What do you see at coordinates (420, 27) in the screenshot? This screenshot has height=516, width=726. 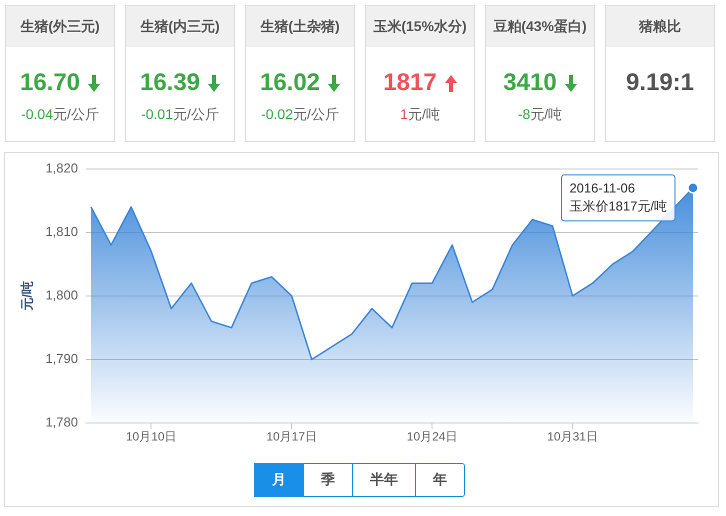 I see `text: 玉米(15%水分)` at bounding box center [420, 27].